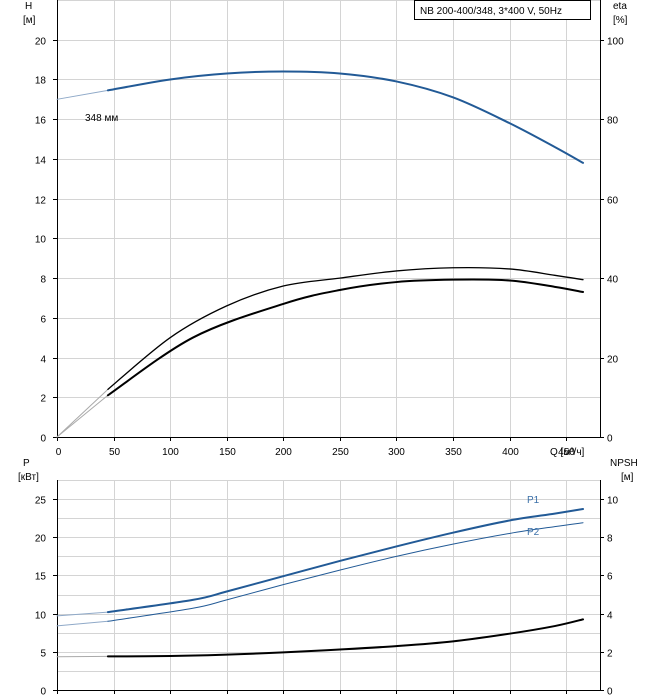  Describe the element at coordinates (170, 452) in the screenshot. I see `flow-tick-label: 100` at that location.